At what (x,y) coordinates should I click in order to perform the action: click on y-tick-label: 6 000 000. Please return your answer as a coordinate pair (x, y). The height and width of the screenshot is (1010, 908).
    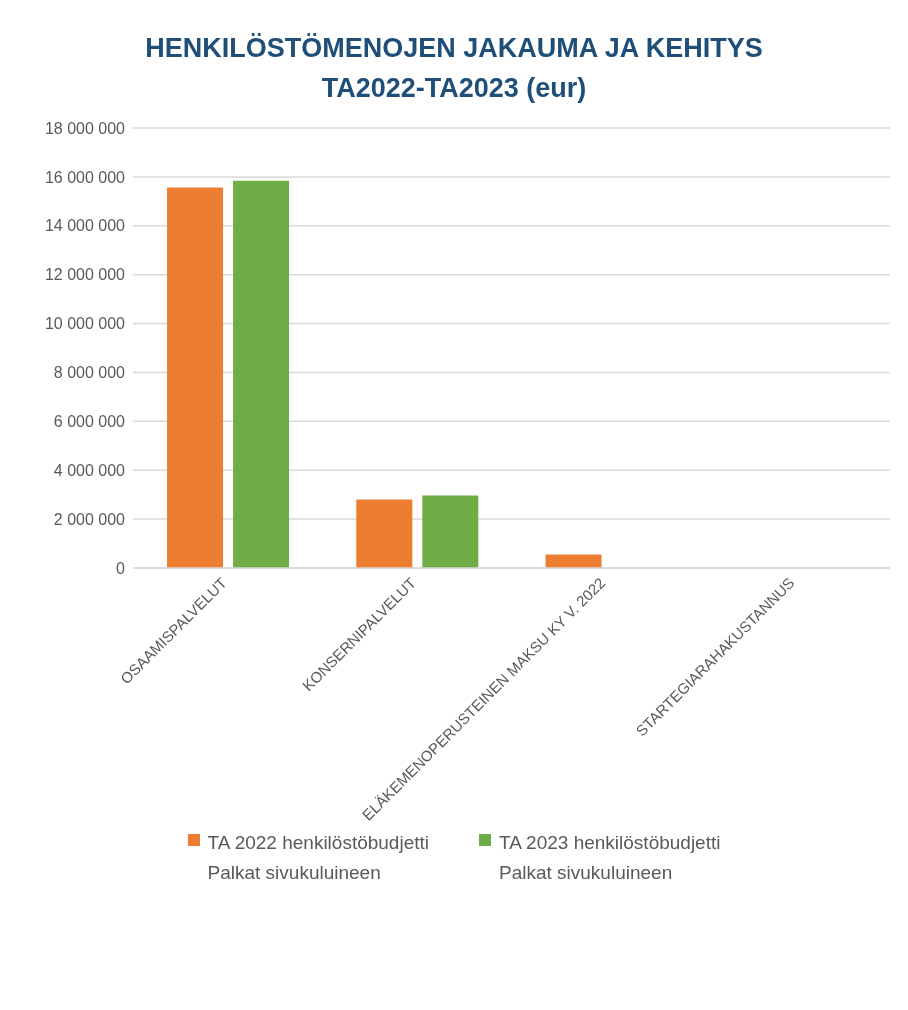
    Looking at the image, I should click on (89, 422).